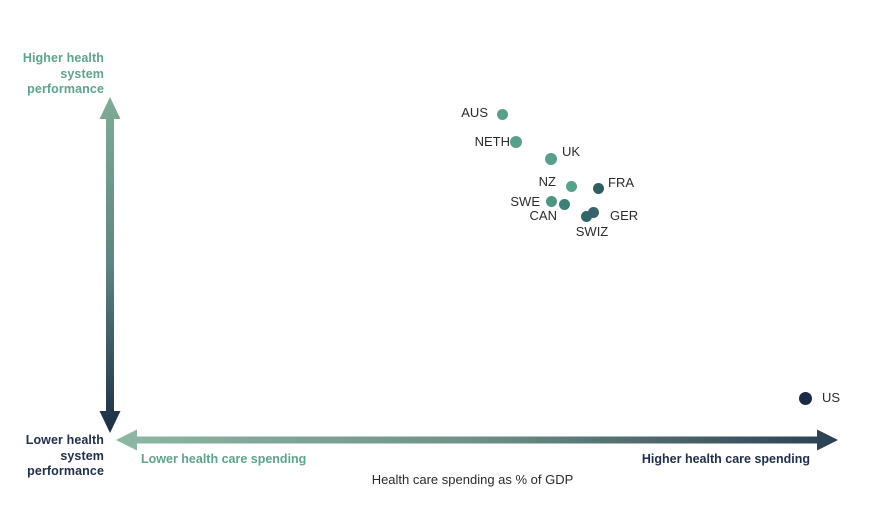 This screenshot has width=877, height=507. Describe the element at coordinates (547, 181) in the screenshot. I see `point-label-NZ: NZ` at that location.